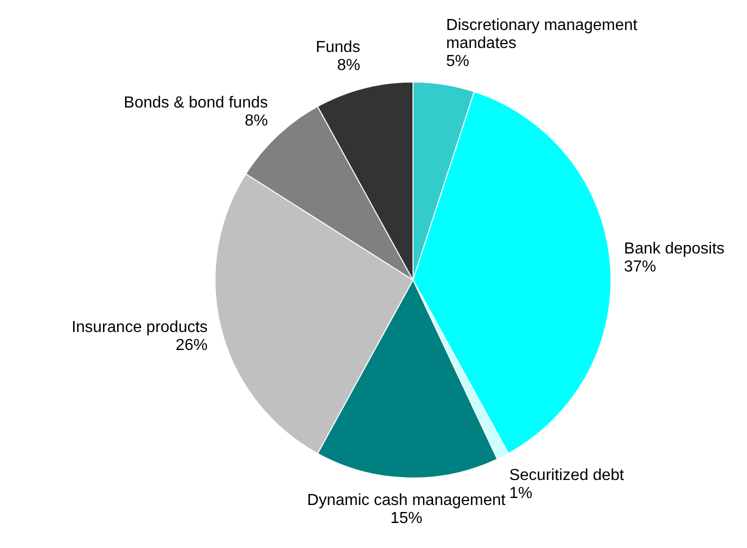 The height and width of the screenshot is (548, 747). Describe the element at coordinates (406, 500) in the screenshot. I see `slice-label: Dynamic cash management` at that location.